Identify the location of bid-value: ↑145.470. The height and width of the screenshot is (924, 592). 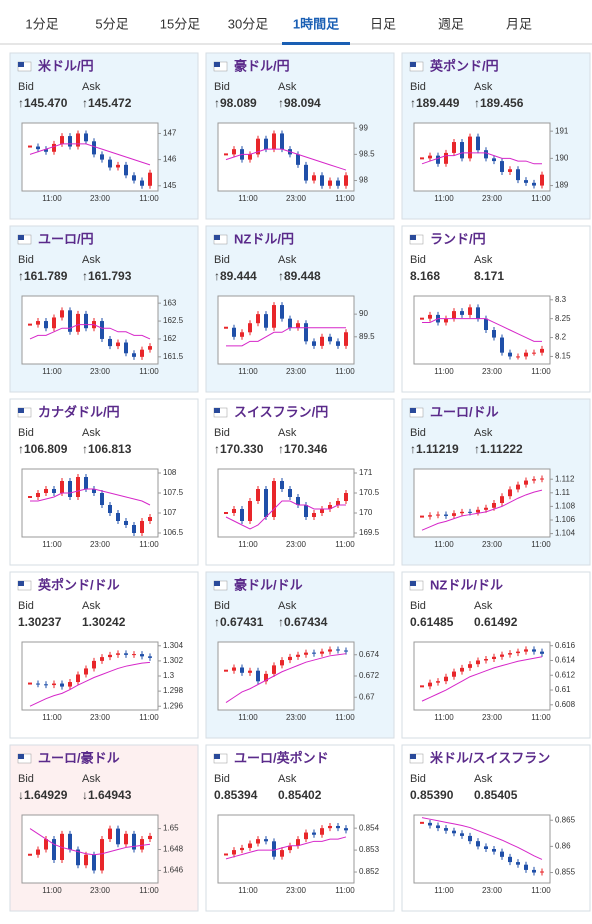
(43, 103).